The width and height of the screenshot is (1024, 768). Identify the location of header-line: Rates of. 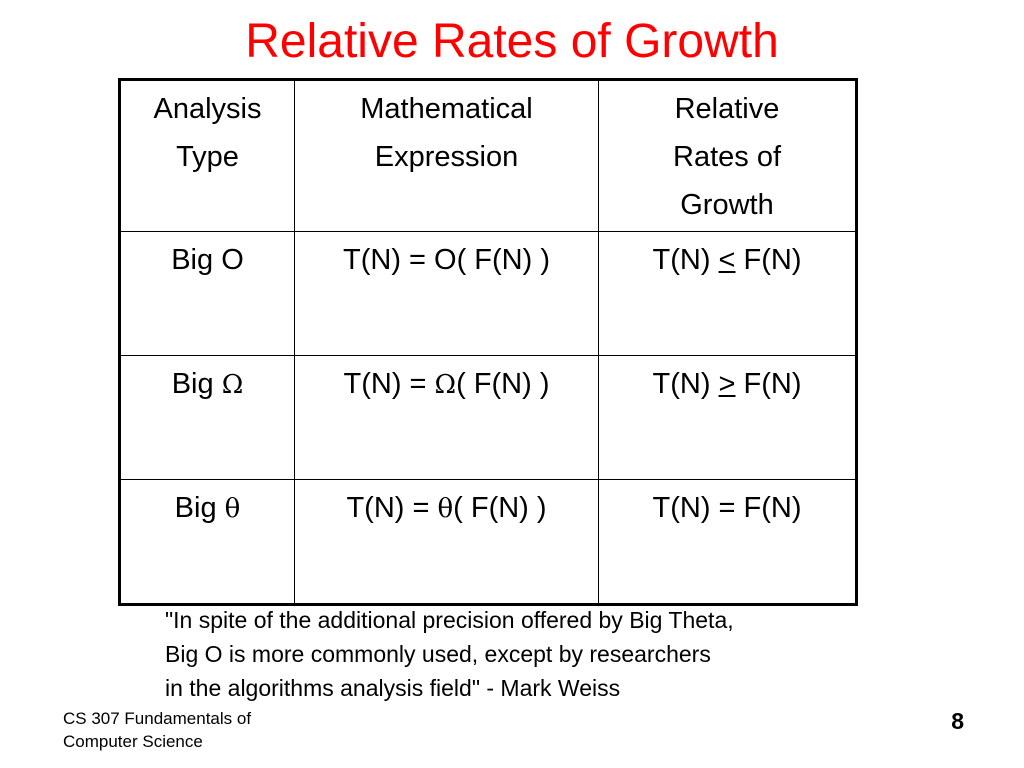
(727, 157).